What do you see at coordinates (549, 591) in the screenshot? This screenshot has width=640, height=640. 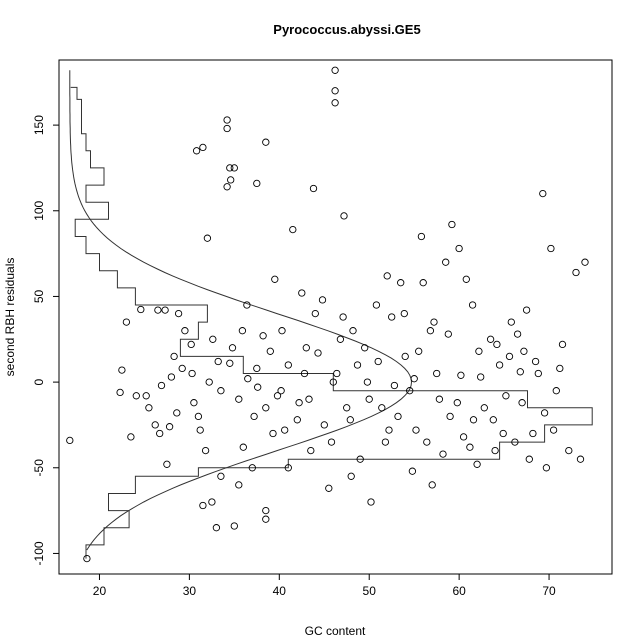 I see `x-tick-label: 70` at bounding box center [549, 591].